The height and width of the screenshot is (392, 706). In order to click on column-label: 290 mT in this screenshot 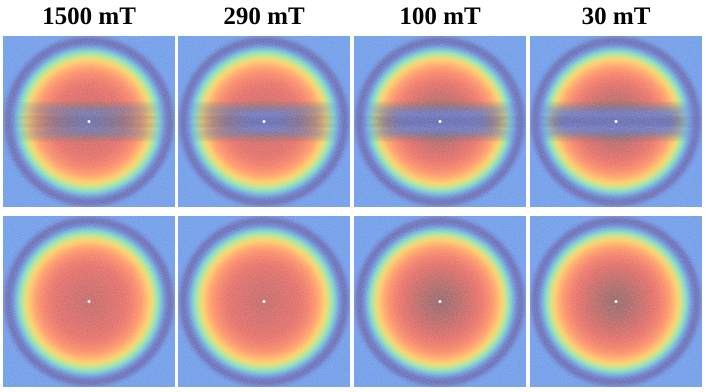, I will do `click(264, 16)`.